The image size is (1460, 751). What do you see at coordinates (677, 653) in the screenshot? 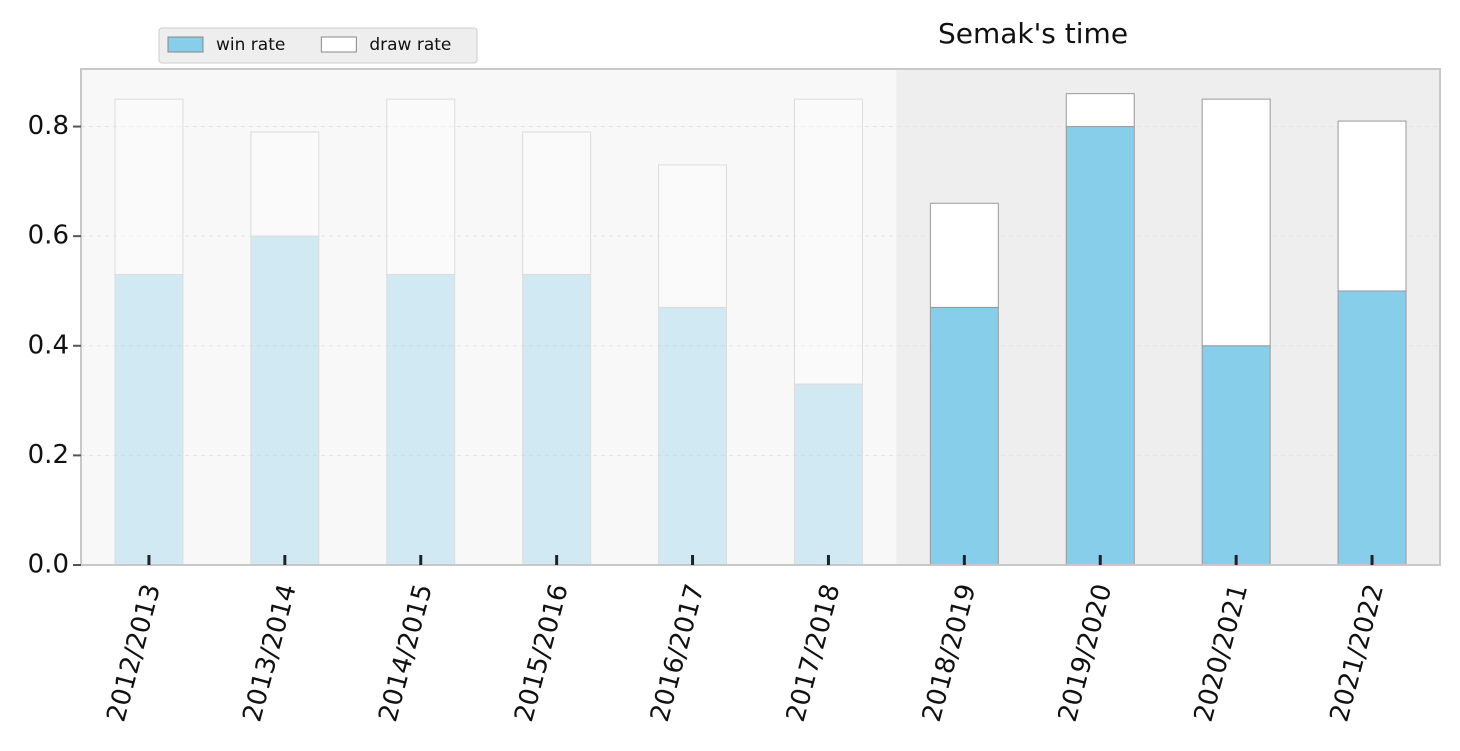
I see `x-tick-label: 2016/2017` at bounding box center [677, 653].